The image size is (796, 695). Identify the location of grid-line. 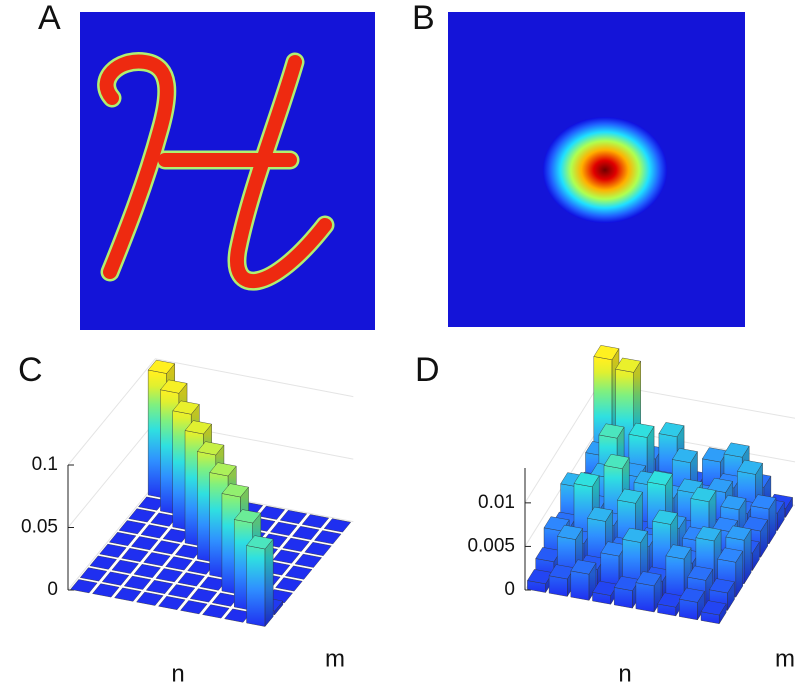
(210, 412).